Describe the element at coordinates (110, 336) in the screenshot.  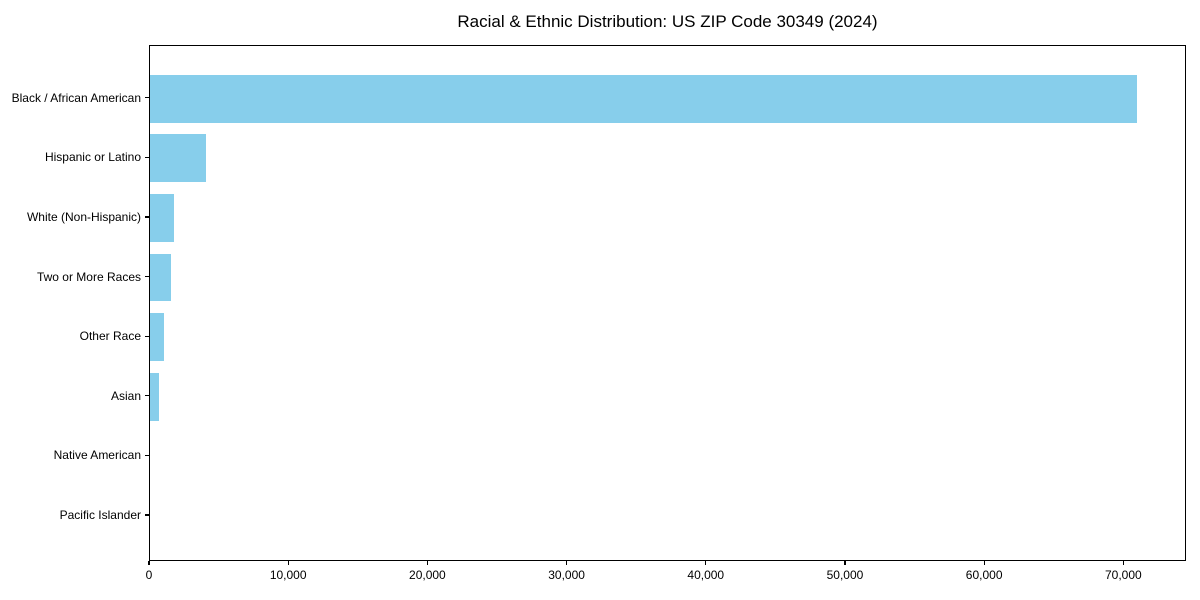
I see `y-axis-category-label: Other Race` at that location.